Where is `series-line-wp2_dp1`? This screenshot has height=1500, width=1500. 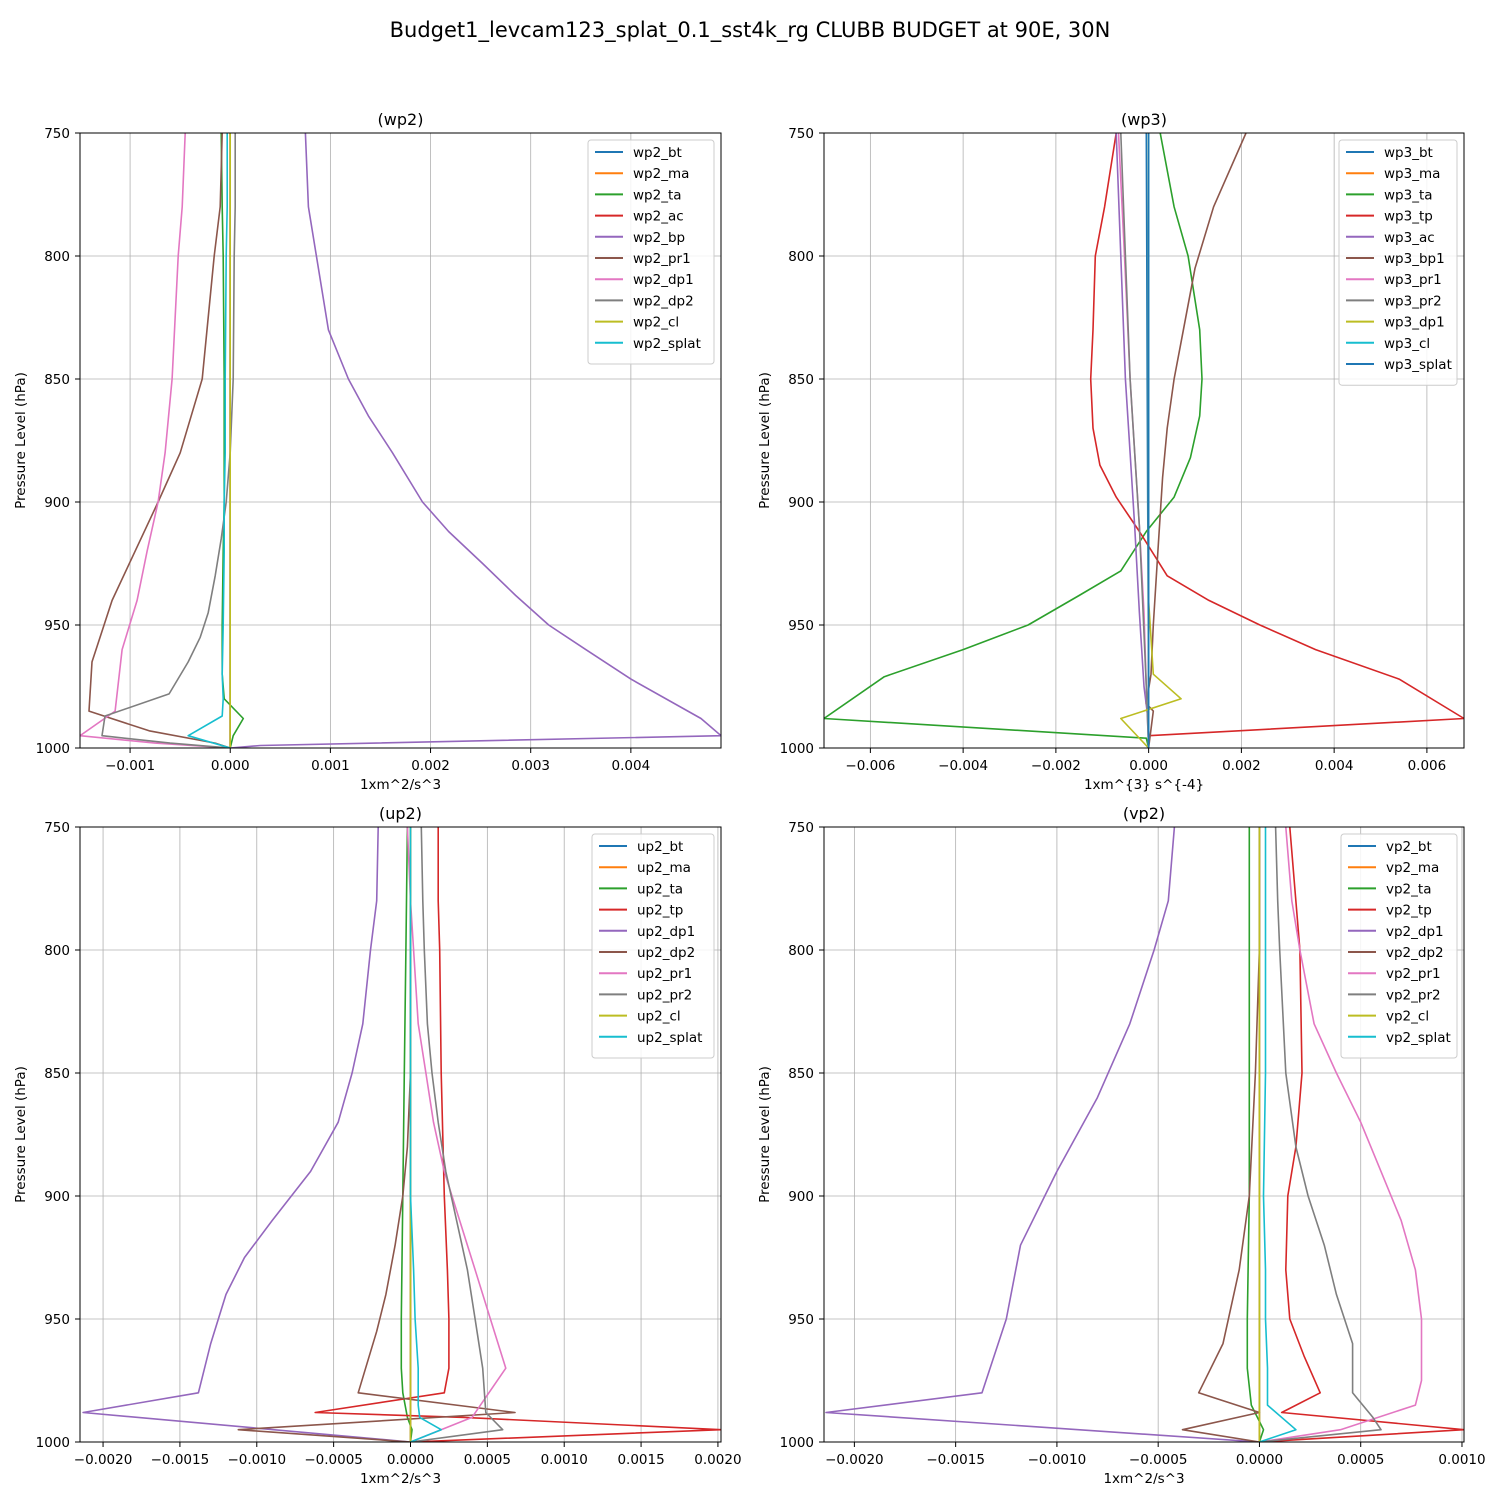
series-line-wp2_dp1 is located at coordinates (155, 440).